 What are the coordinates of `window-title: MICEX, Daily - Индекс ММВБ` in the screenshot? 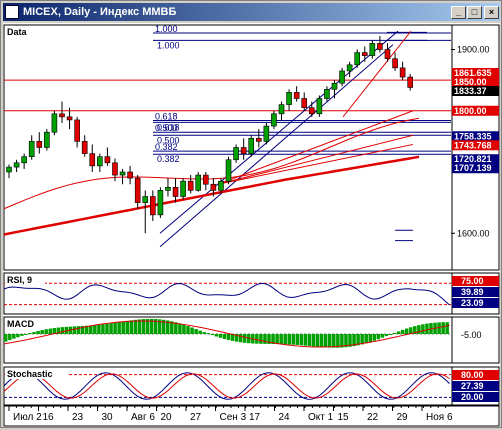 It's located at (100, 12).